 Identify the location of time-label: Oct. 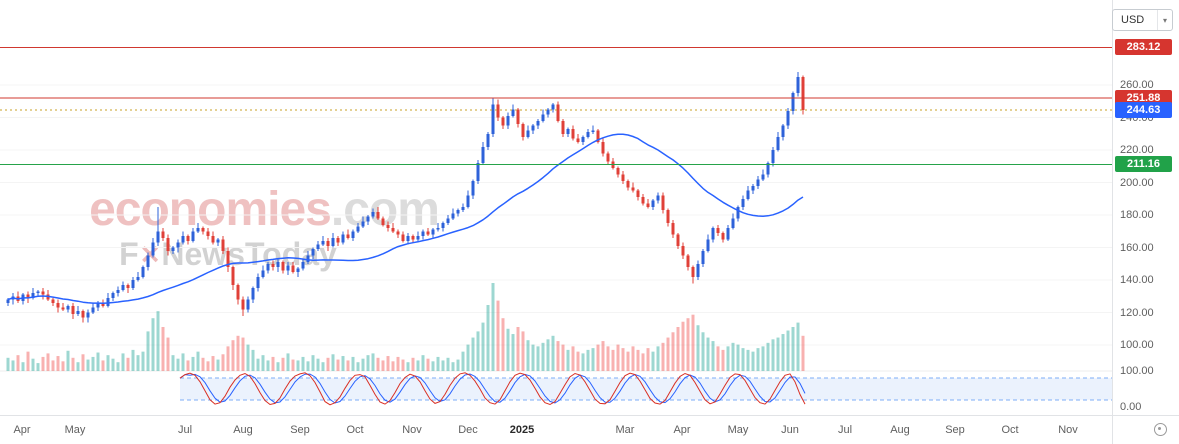
(355, 430).